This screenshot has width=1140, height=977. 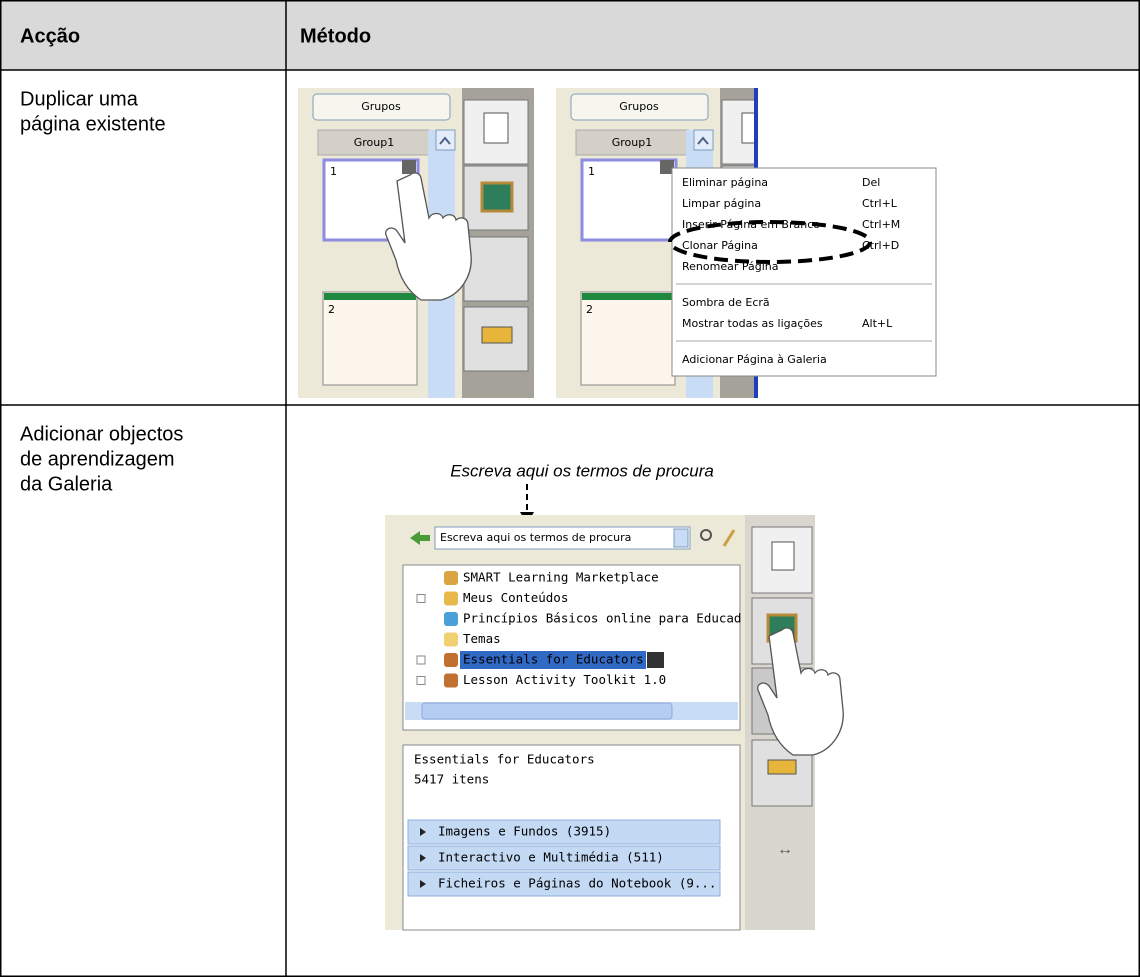 What do you see at coordinates (721, 203) in the screenshot?
I see `menu-item: Limpar página` at bounding box center [721, 203].